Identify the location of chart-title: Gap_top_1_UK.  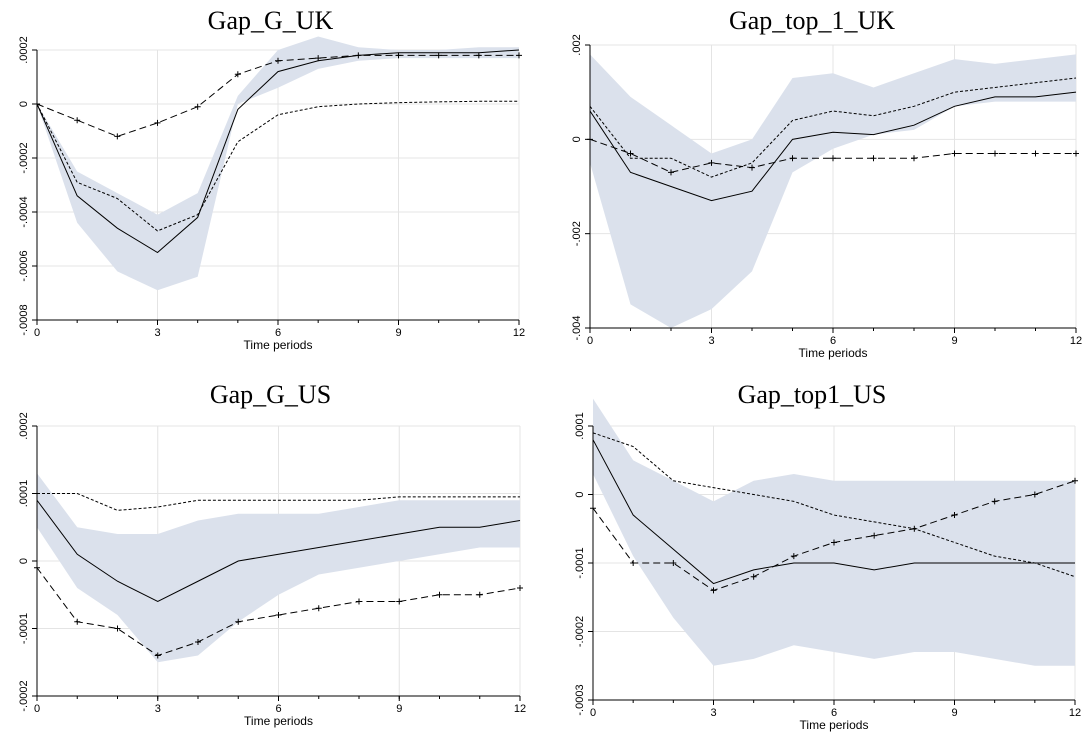
(812, 20).